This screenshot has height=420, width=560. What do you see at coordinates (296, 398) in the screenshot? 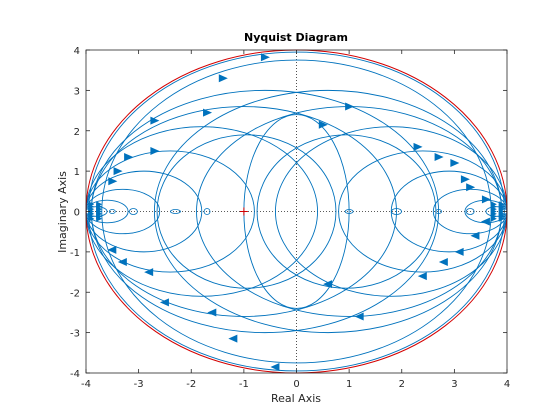
I see `x-axis-label: Real Axis` at bounding box center [296, 398].